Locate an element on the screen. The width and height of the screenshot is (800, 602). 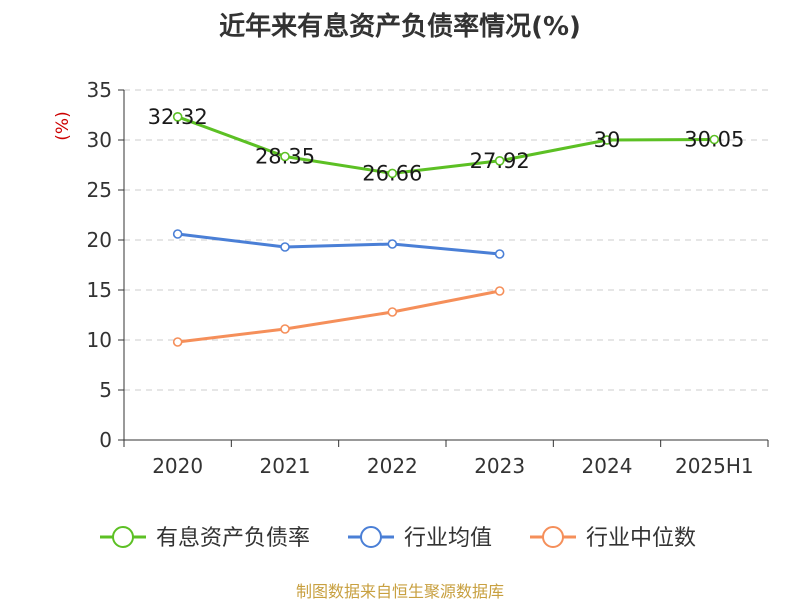
y-tick-label: 35 is located at coordinates (99, 90).